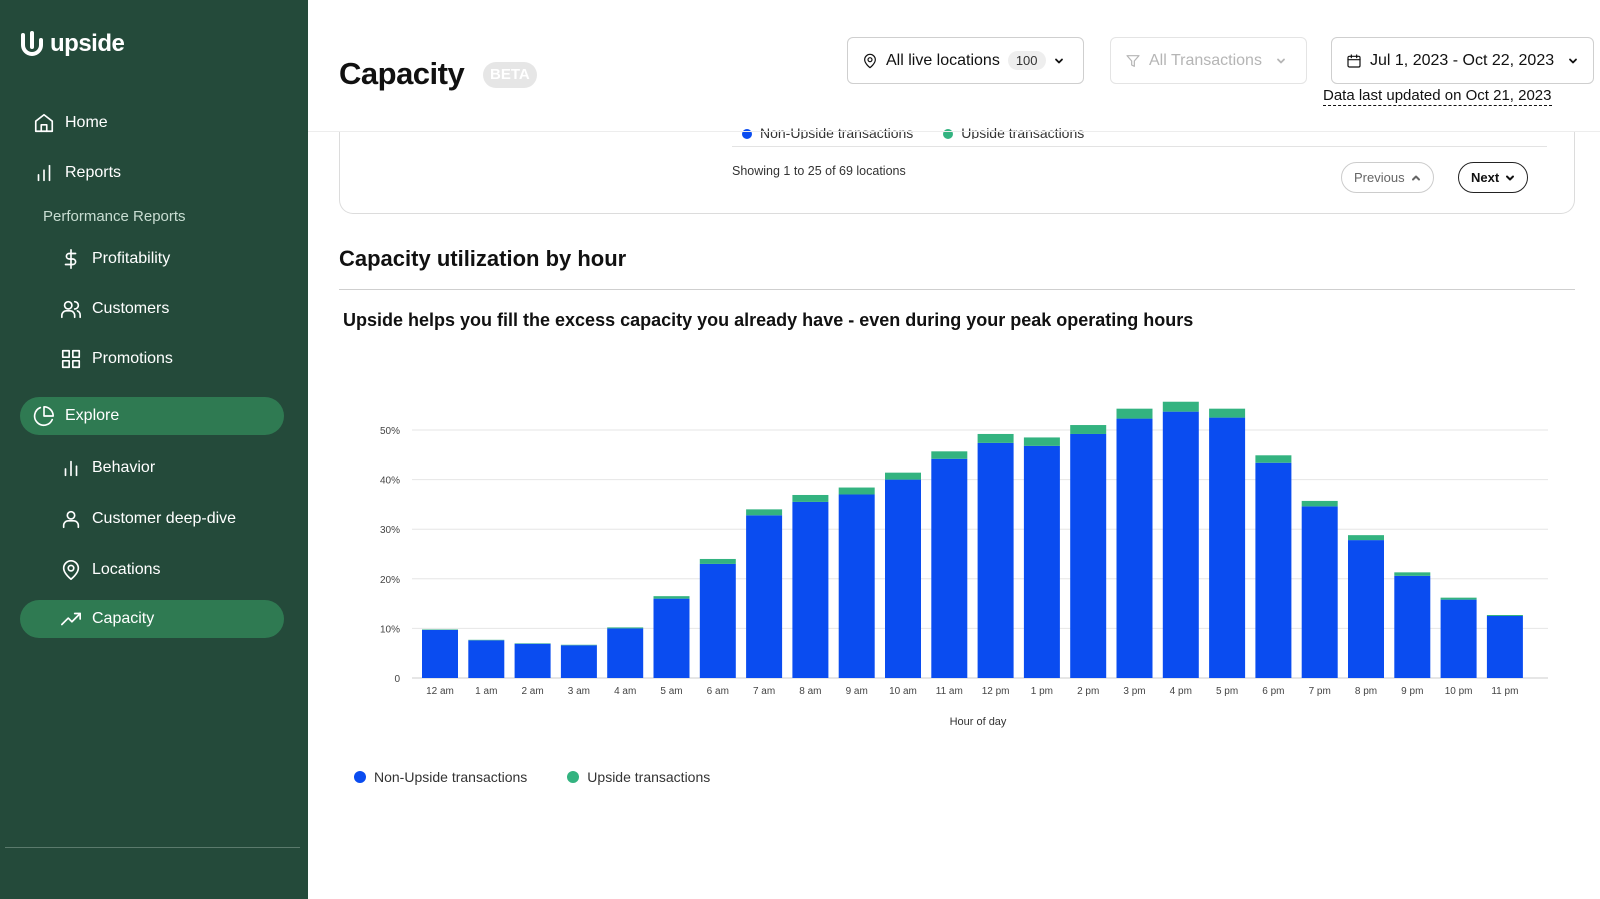 Image resolution: width=1600 pixels, height=899 pixels. I want to click on sidebar-item-behavior: Behavior, so click(107, 468).